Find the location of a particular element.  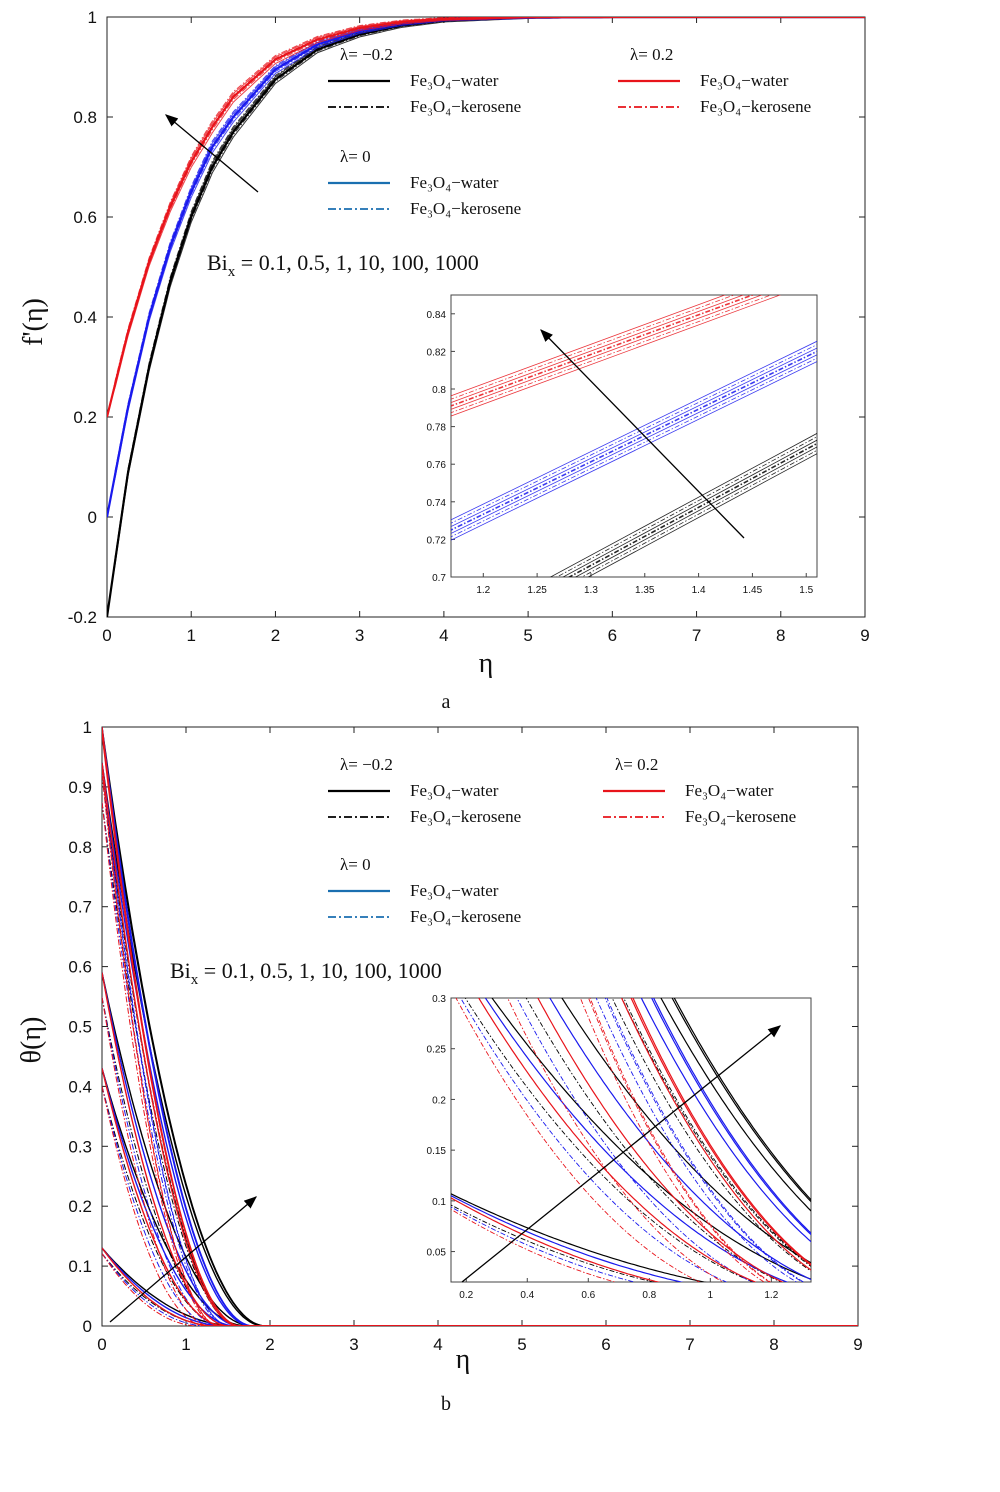

annotation-sub-a: x is located at coordinates (232, 272).